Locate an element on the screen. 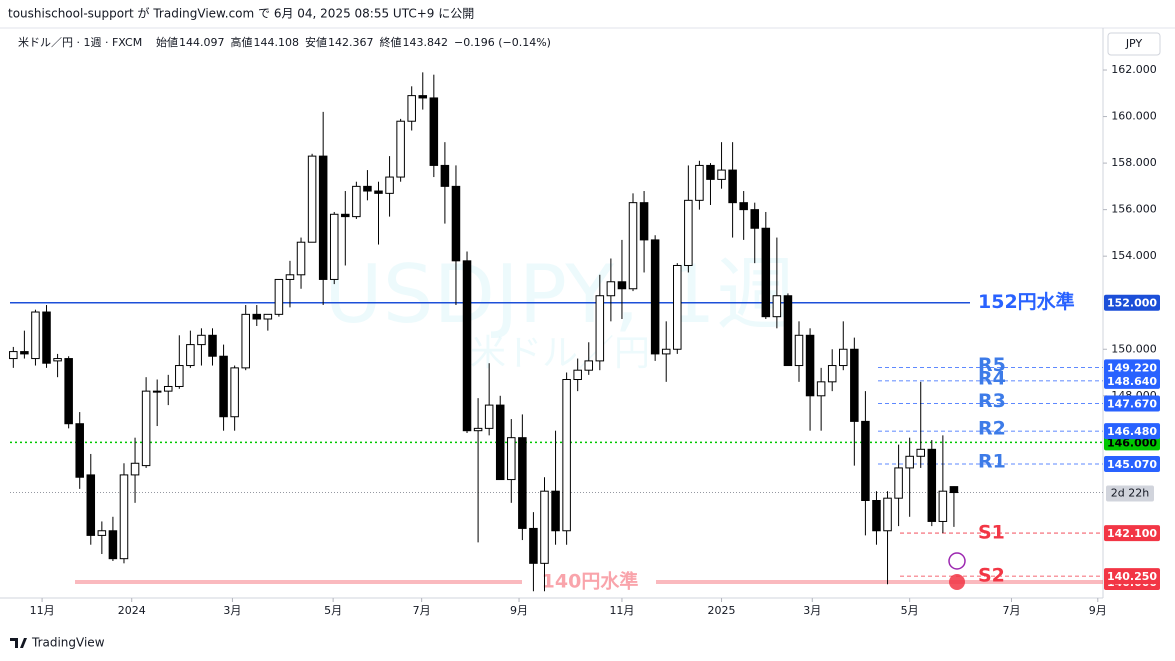  pivot-name: R5 is located at coordinates (992, 365).